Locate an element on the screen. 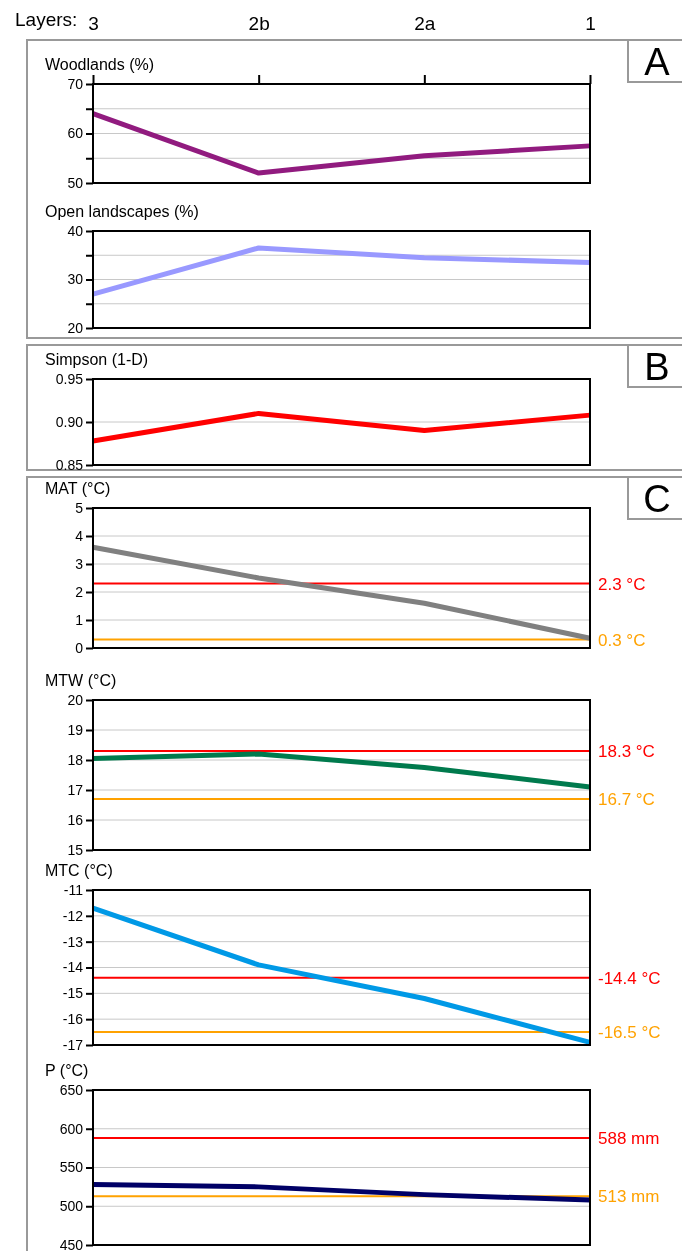 The image size is (682, 1251). y-tick-label: 0.95 is located at coordinates (69, 378).